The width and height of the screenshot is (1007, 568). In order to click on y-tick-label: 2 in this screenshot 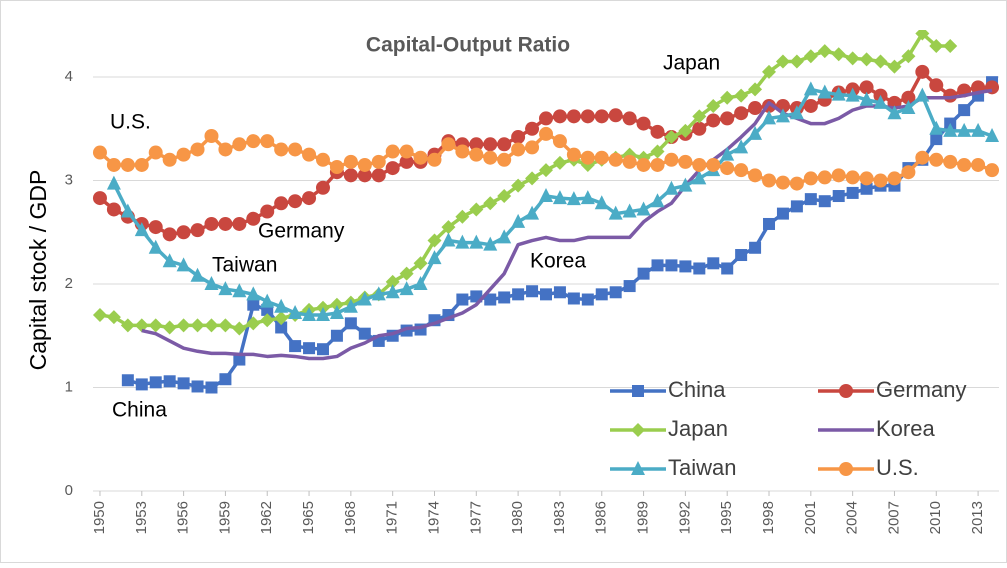, I will do `click(69, 283)`.